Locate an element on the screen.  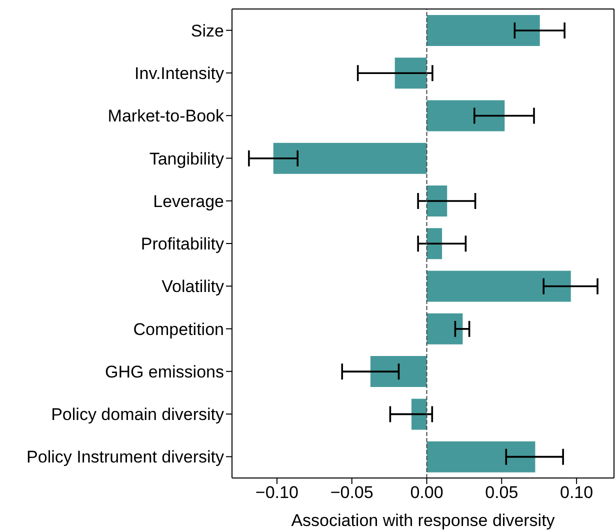
y-tick-label: Policy Instrument diversity is located at coordinates (125, 457).